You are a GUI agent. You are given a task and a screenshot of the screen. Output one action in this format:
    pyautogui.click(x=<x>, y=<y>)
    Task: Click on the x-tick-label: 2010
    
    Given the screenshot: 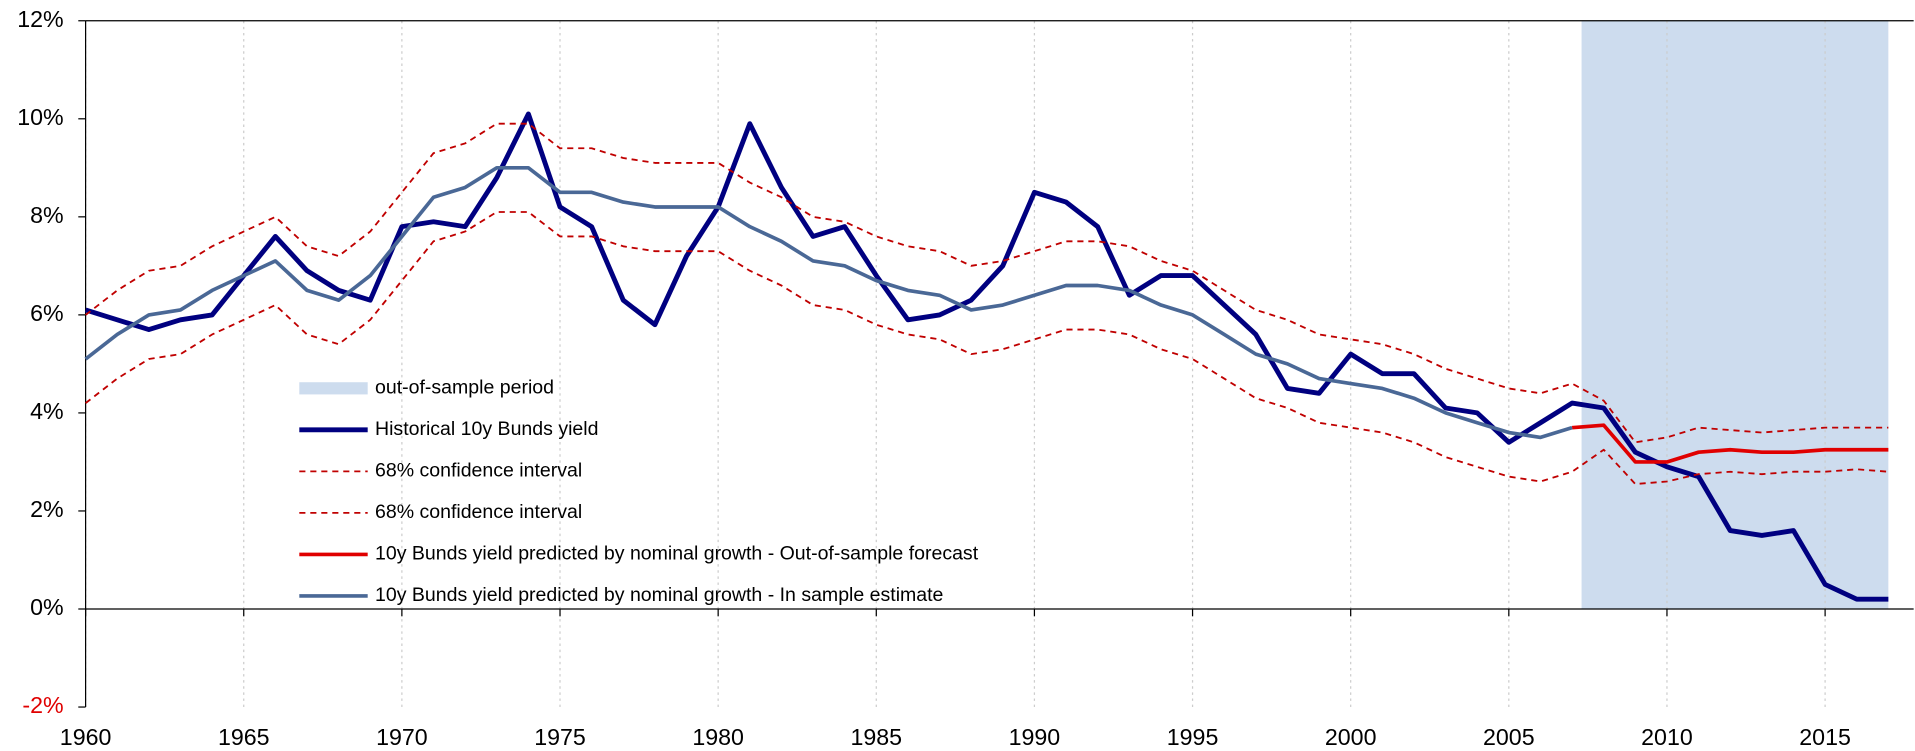 What is the action you would take?
    pyautogui.click(x=1667, y=737)
    